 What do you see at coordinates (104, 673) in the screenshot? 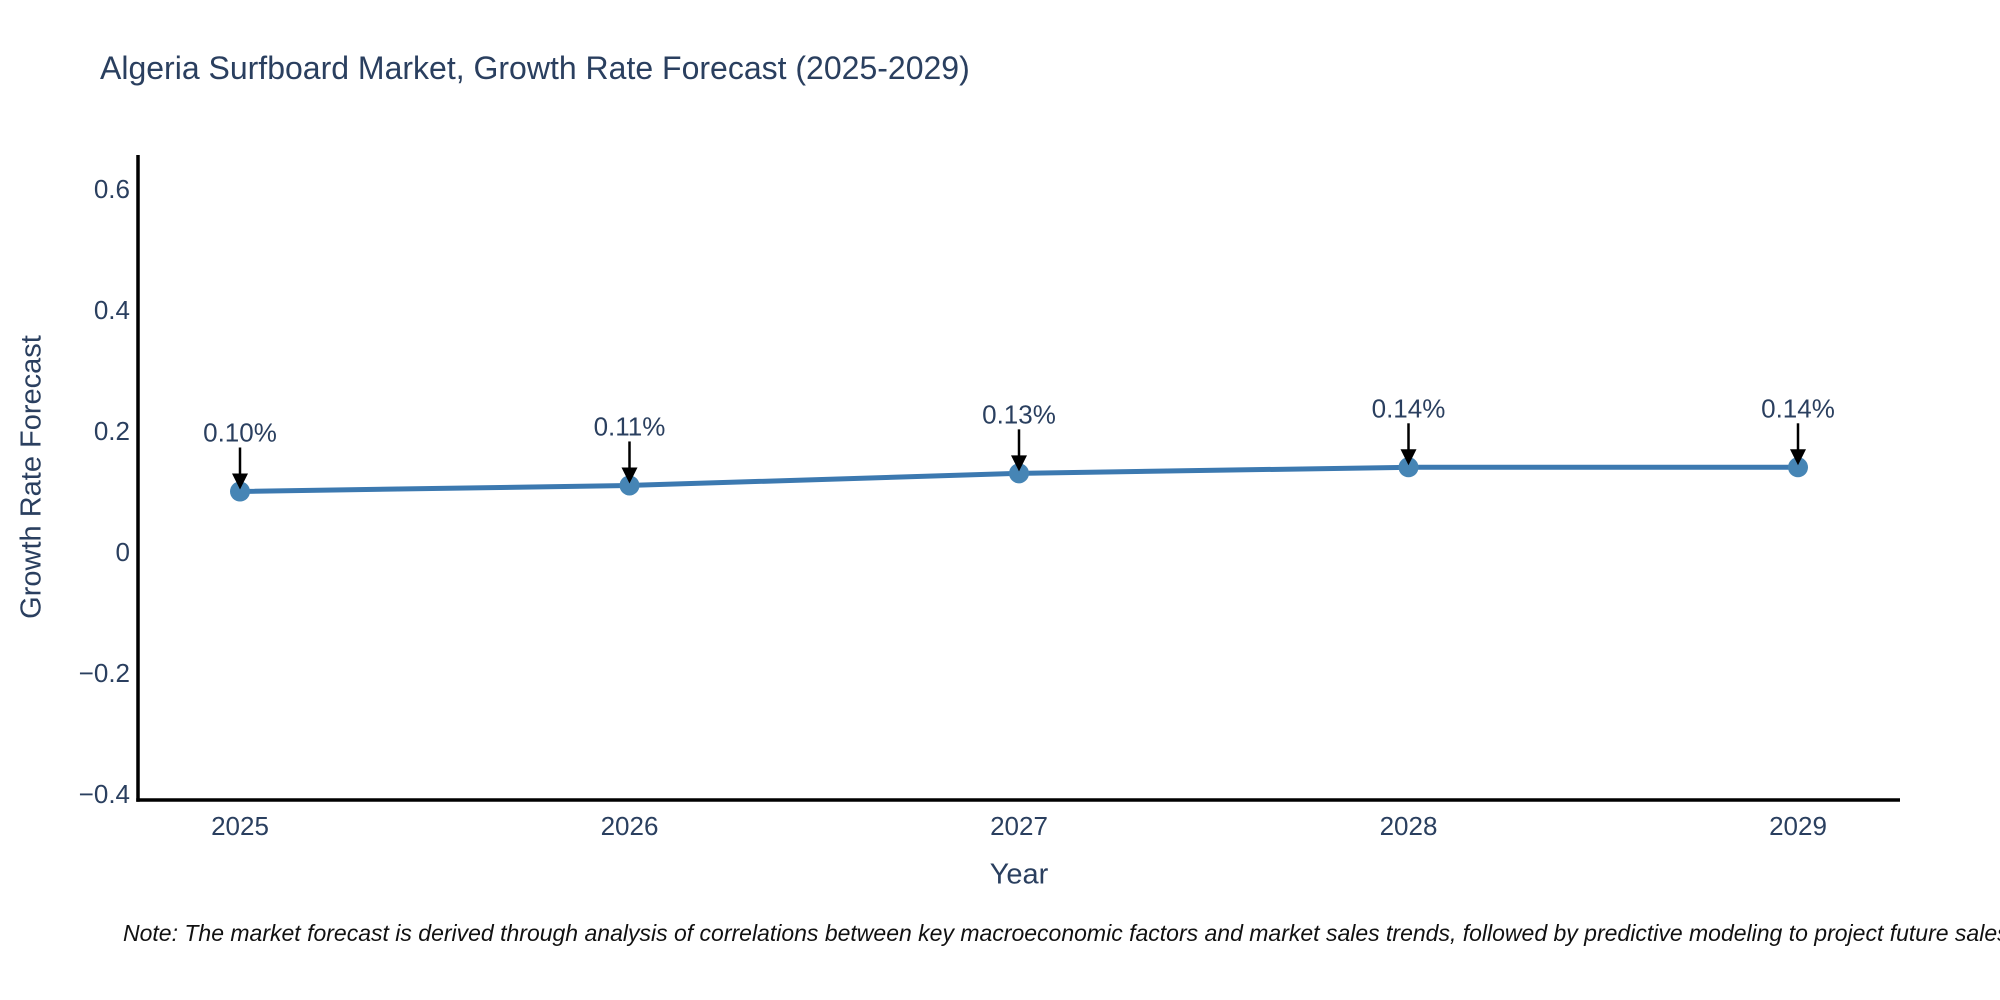
I see `y-tick-label: −0.2` at bounding box center [104, 673].